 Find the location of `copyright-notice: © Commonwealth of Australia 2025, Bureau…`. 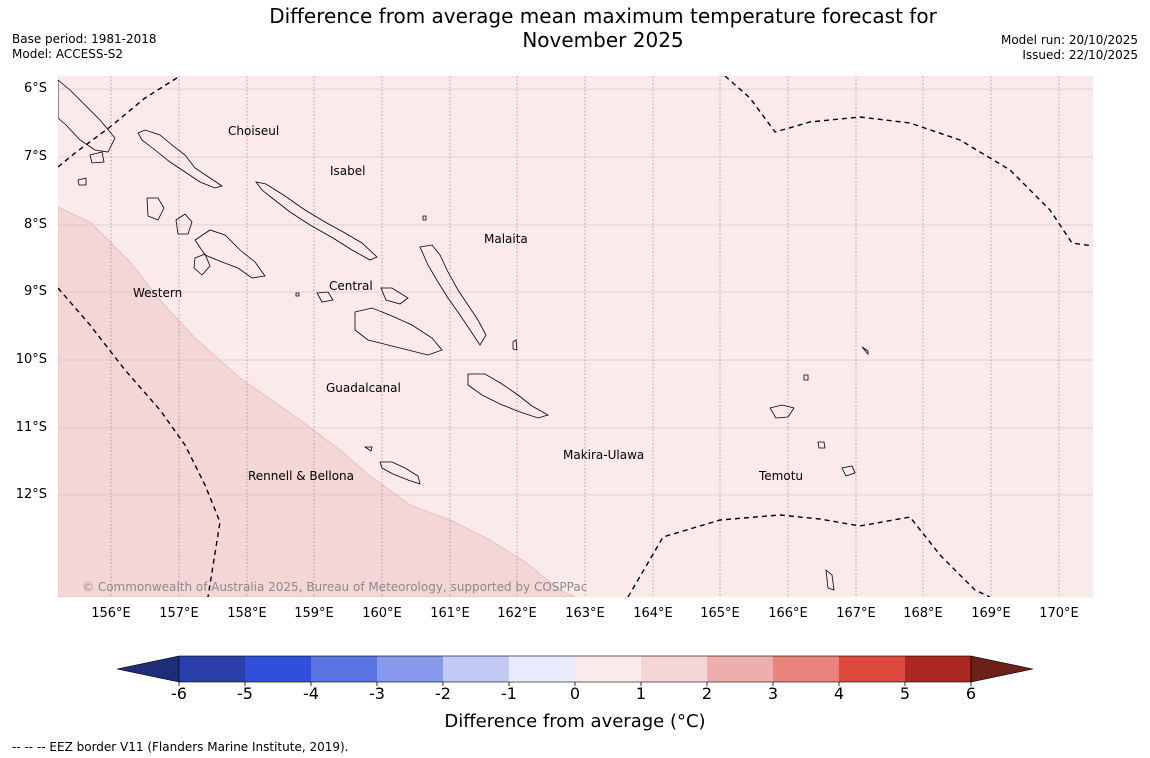

copyright-notice: © Commonwealth of Australia 2025, Bureau… is located at coordinates (335, 587).